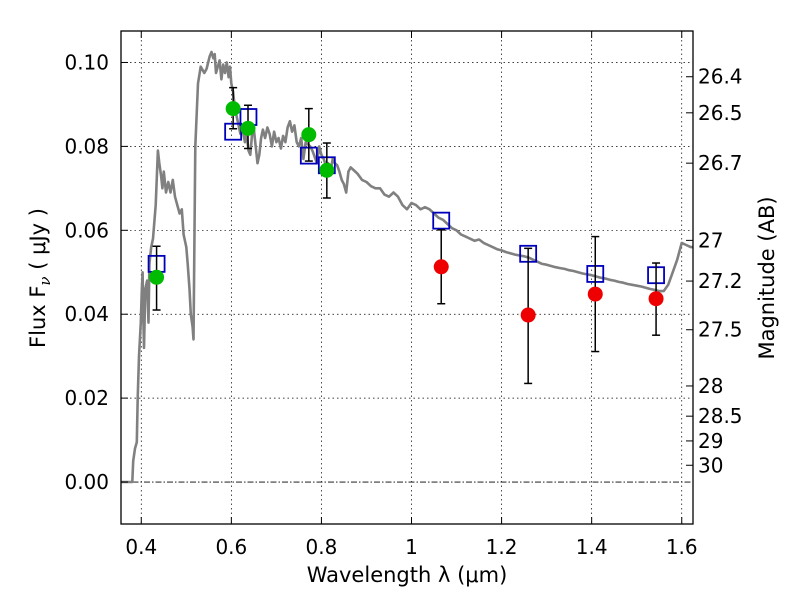 The height and width of the screenshot is (600, 800). What do you see at coordinates (592, 547) in the screenshot?
I see `x-tick-label: 1.4` at bounding box center [592, 547].